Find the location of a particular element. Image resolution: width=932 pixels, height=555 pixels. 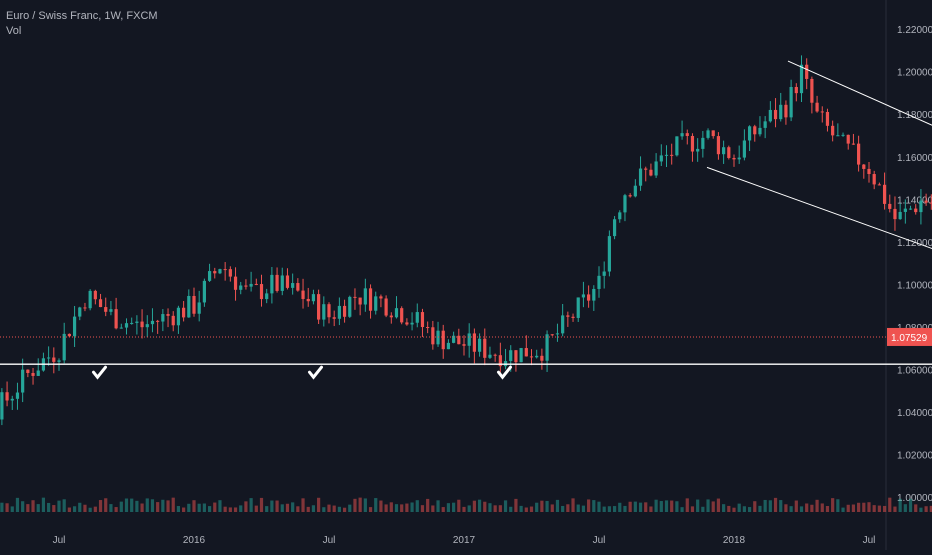

y-tick-label: 1.20000 is located at coordinates (914, 73).